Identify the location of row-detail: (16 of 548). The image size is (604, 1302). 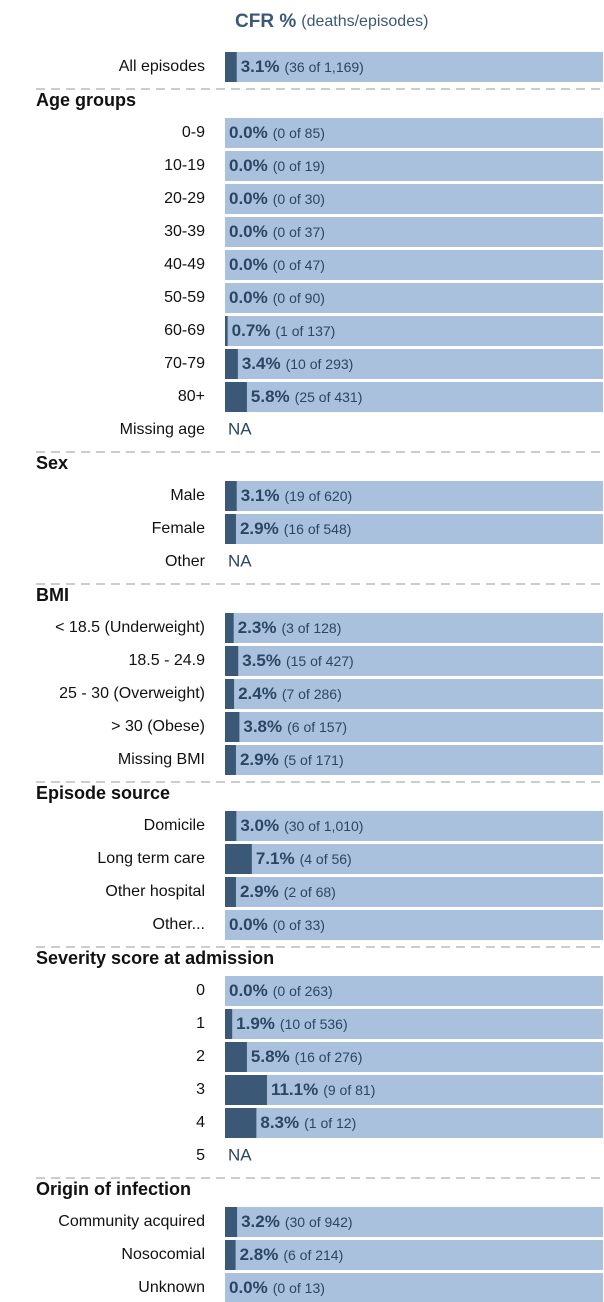
(318, 529).